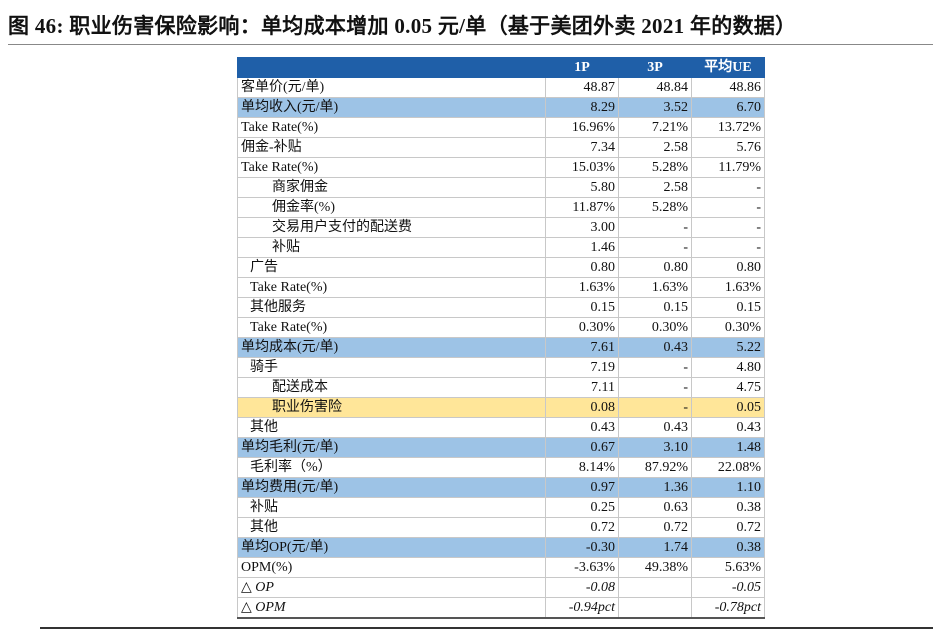 This screenshot has width=941, height=632. I want to click on value-1p: -3.63%, so click(582, 567).